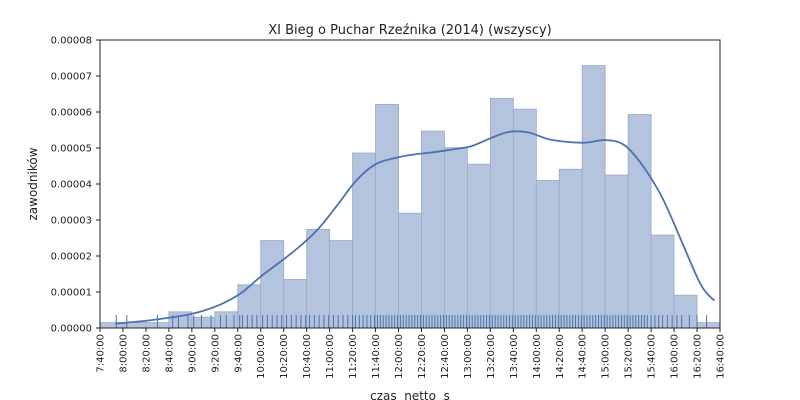  Describe the element at coordinates (537, 356) in the screenshot. I see `x-tick-label-19: 14:00:00` at that location.